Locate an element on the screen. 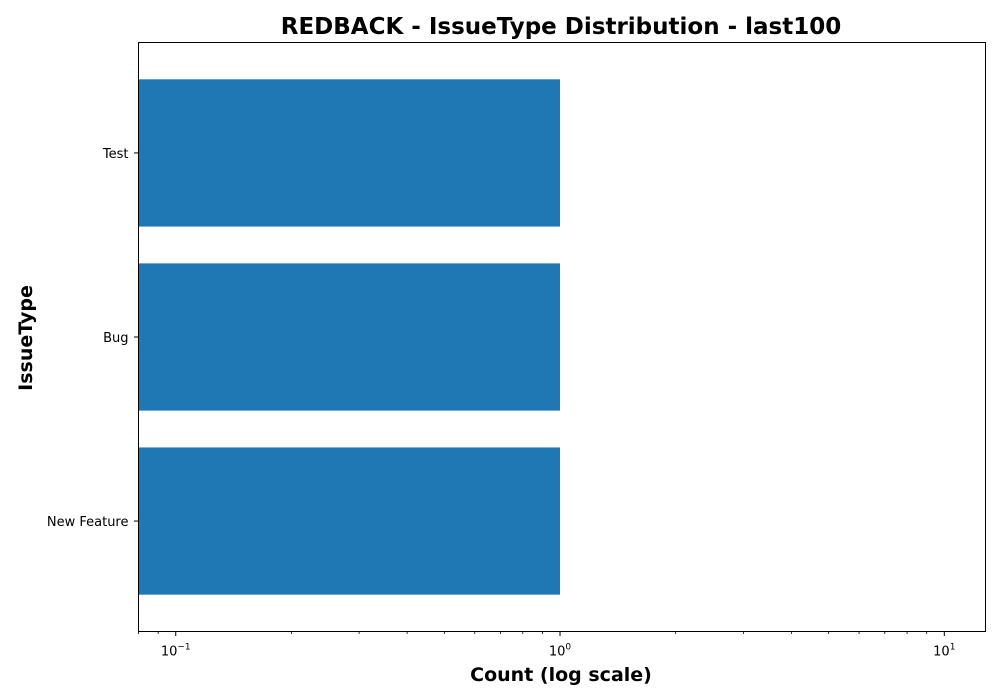  x-tick-label: 10⁰ is located at coordinates (560, 651).